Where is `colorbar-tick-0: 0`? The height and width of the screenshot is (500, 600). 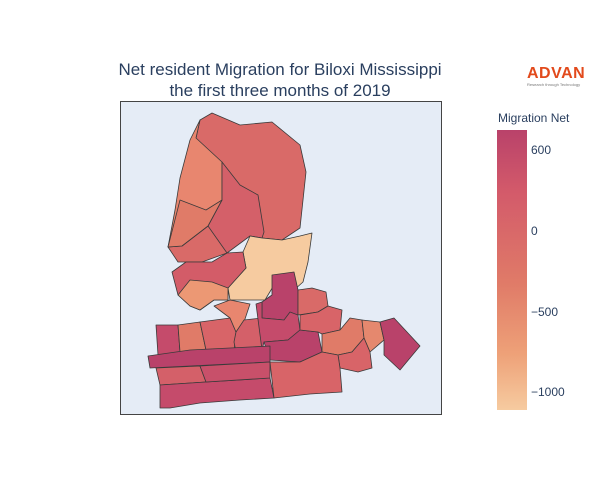
colorbar-tick-0: 0 is located at coordinates (534, 231).